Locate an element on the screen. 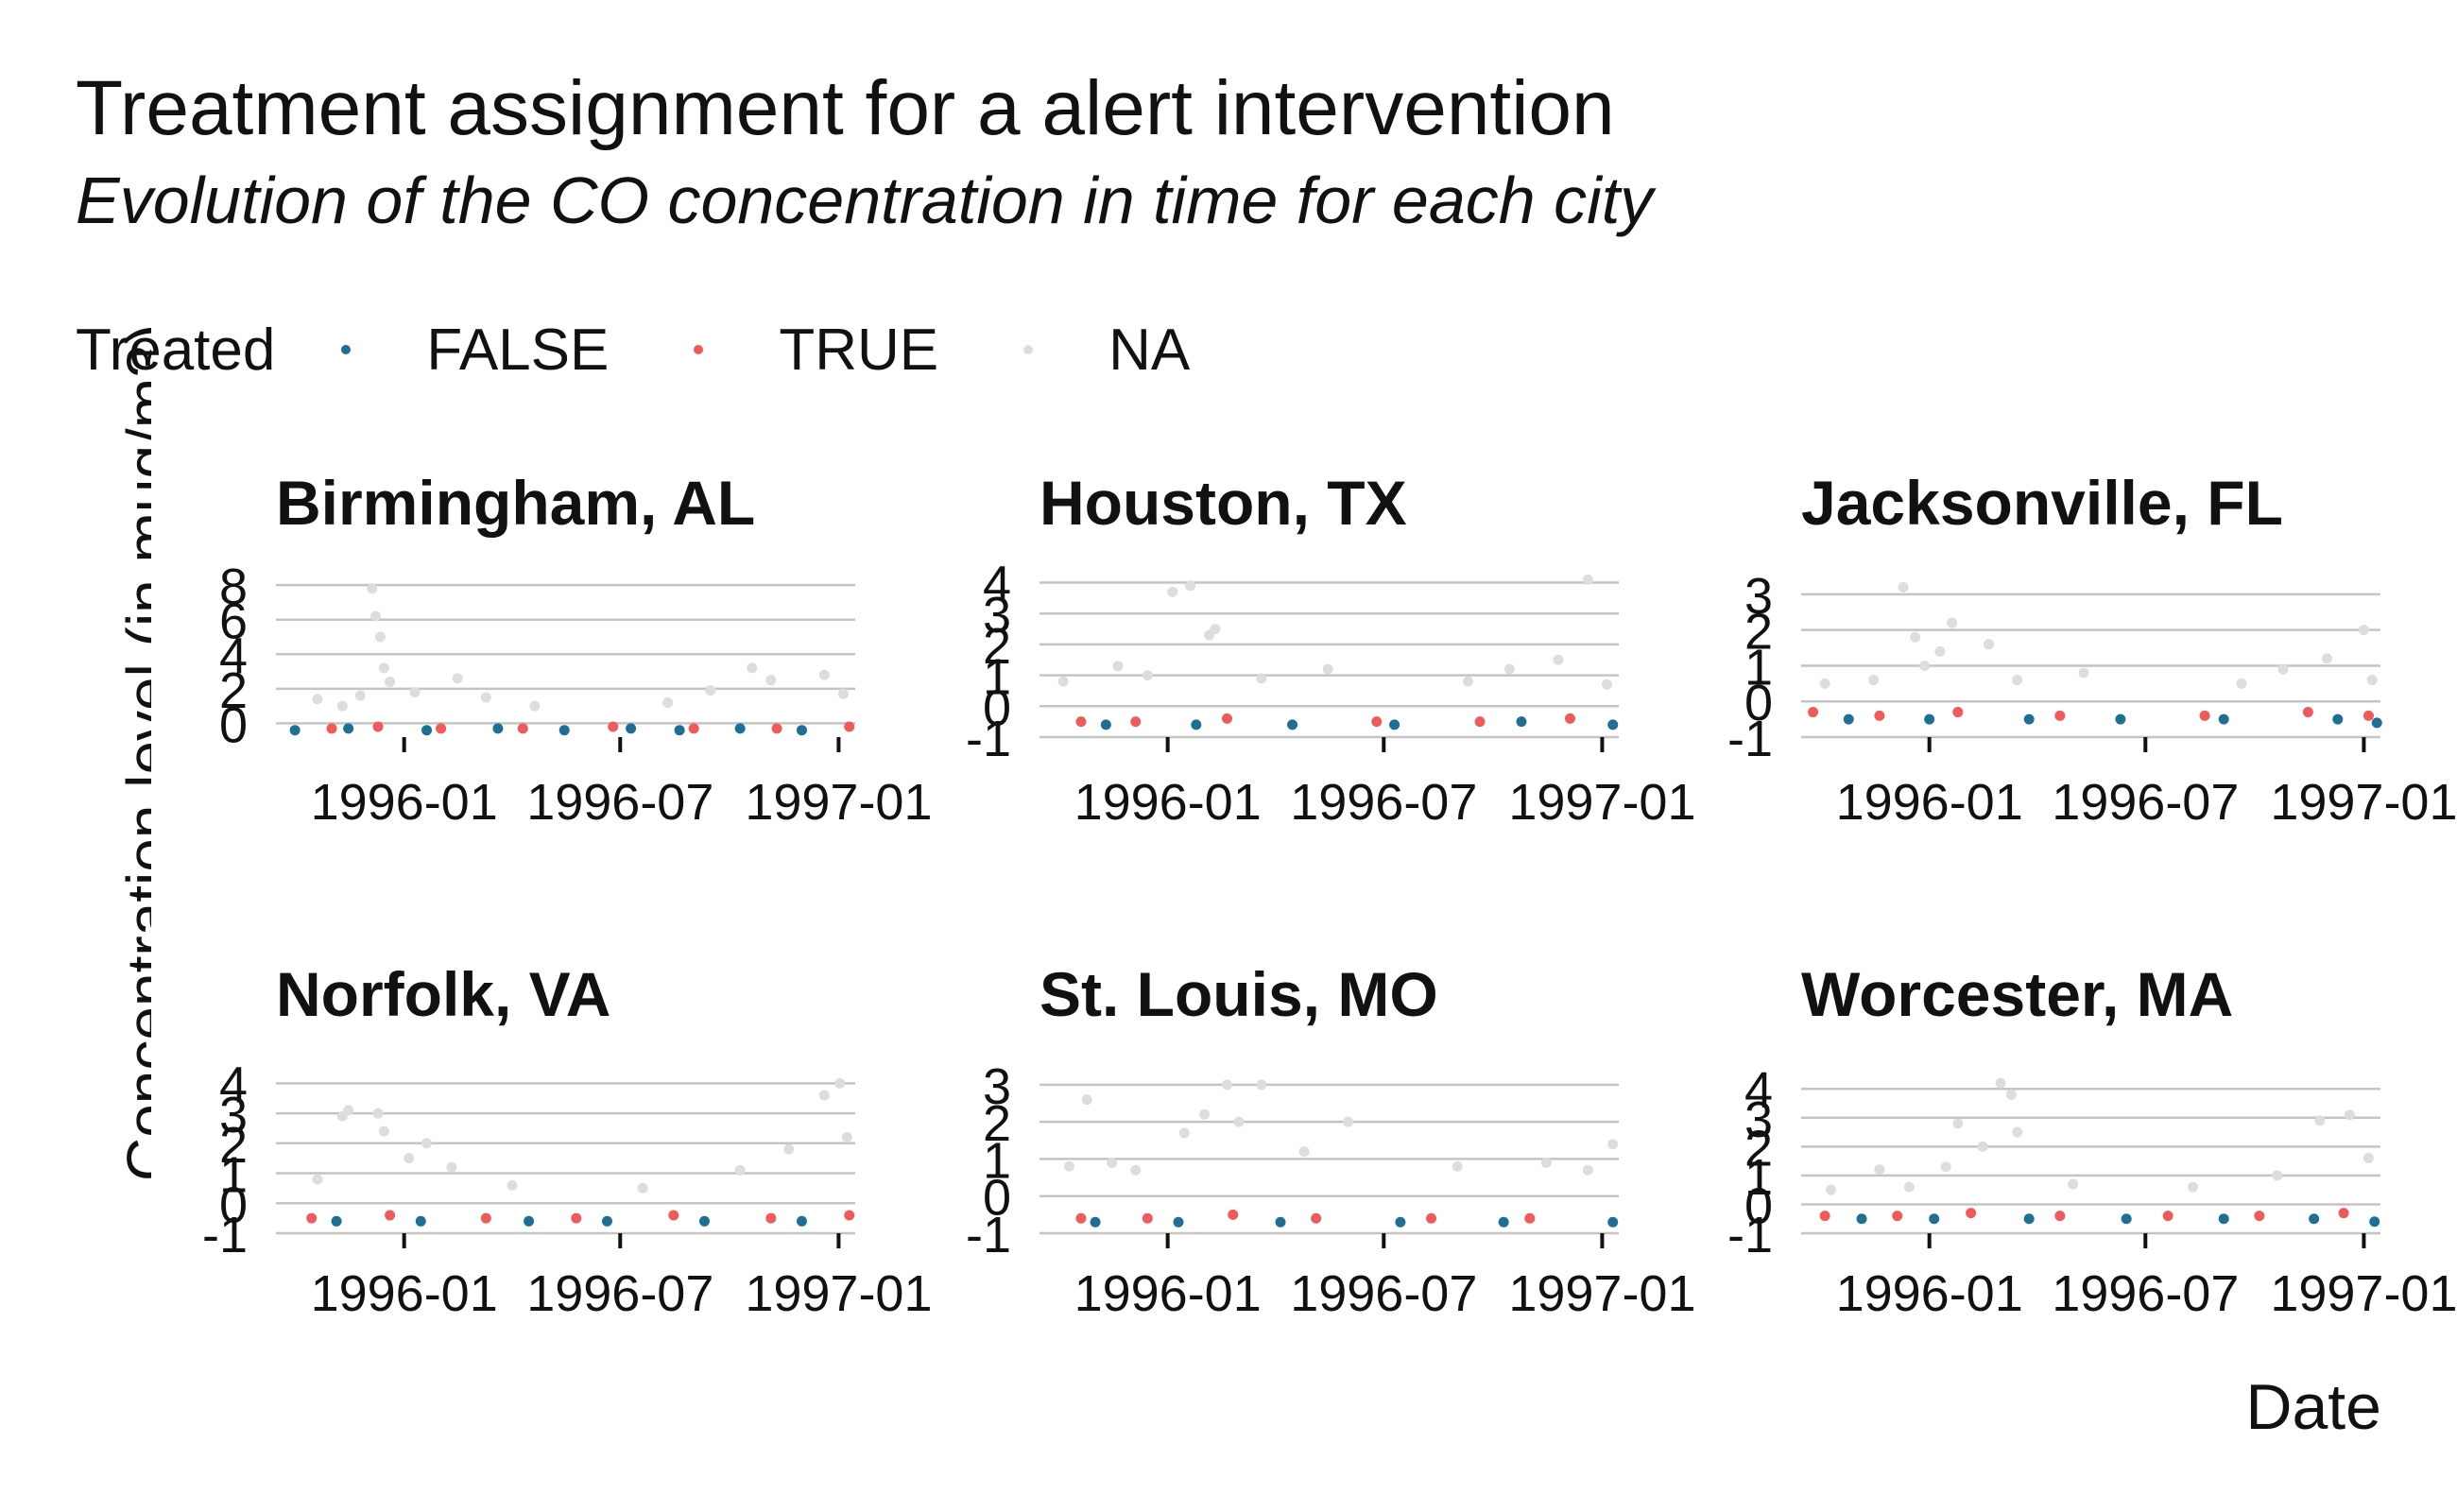 This screenshot has height=1512, width=2457. y-tick-label: 4 is located at coordinates (1758, 1090).